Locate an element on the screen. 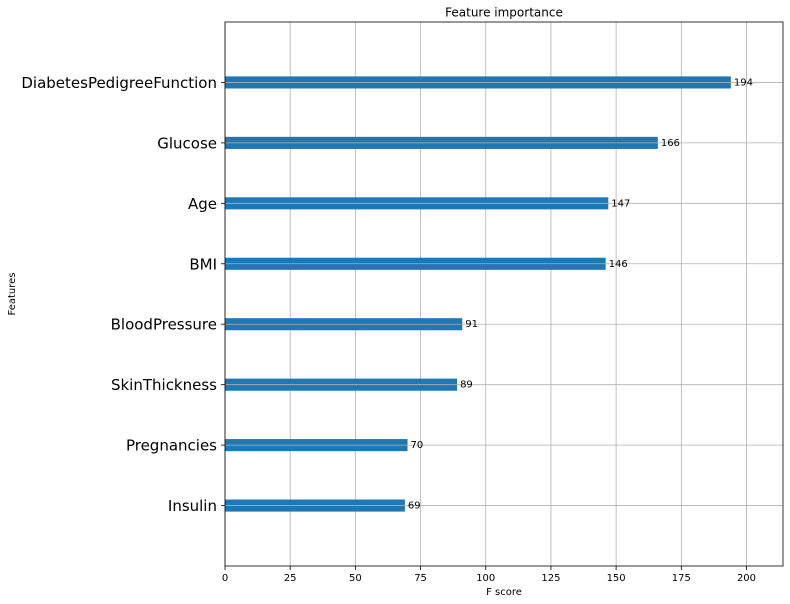 The height and width of the screenshot is (604, 790). value-label: 166 is located at coordinates (670, 143).